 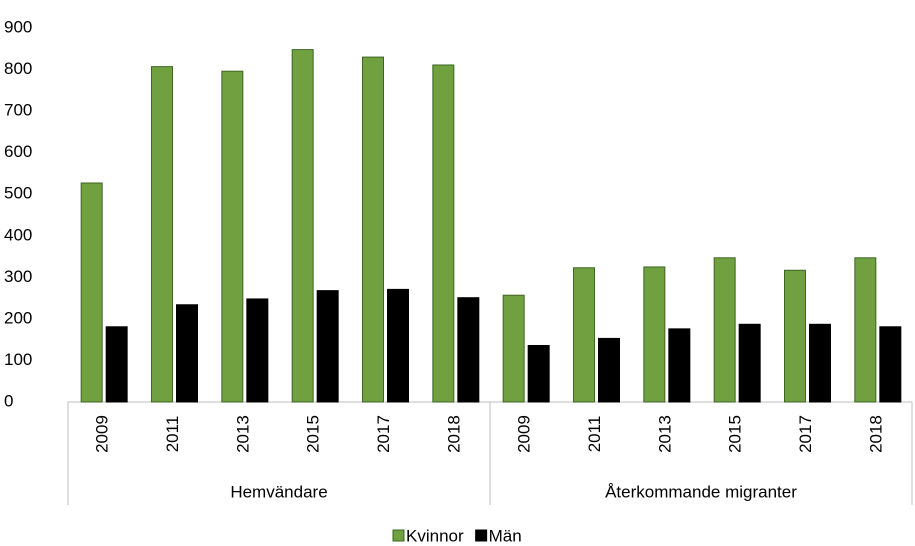 I want to click on legend-label: Kvinnor, so click(x=435, y=535).